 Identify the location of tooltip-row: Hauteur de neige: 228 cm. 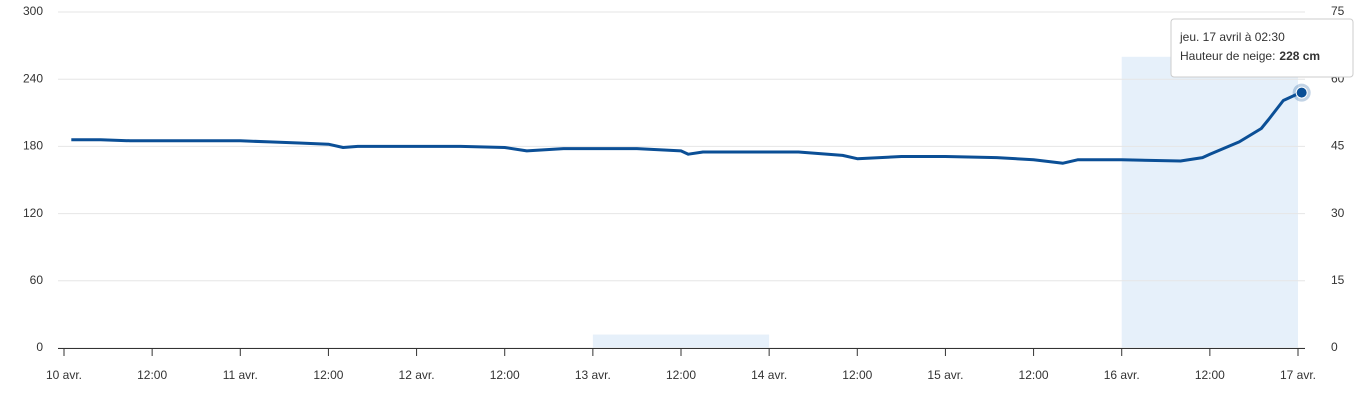
(1250, 56).